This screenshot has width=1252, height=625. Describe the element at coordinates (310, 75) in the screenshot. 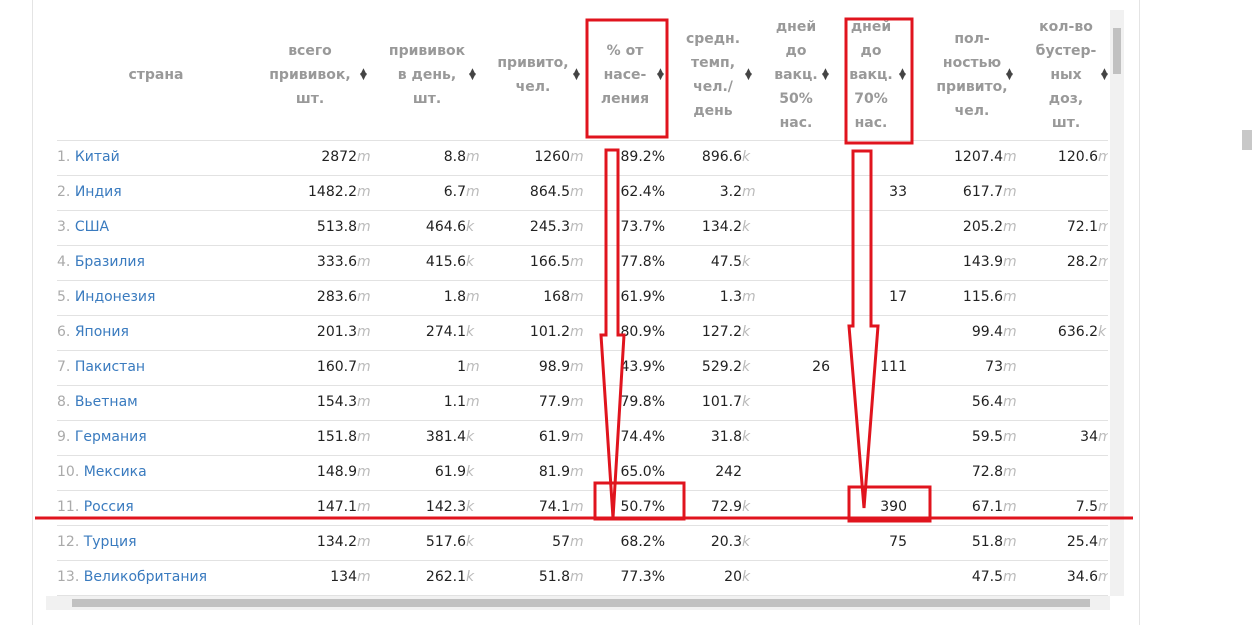

I see `column-header: всего прививок, шт.` at that location.